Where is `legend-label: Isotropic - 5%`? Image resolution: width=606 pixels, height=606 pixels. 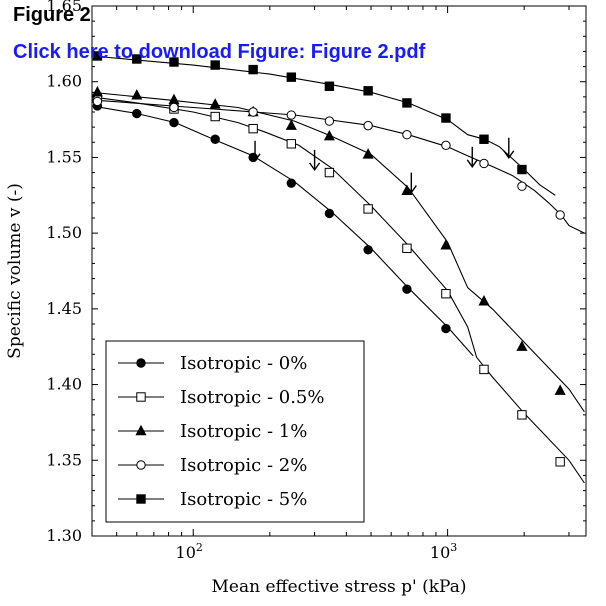
legend-label: Isotropic - 5% is located at coordinates (243, 499).